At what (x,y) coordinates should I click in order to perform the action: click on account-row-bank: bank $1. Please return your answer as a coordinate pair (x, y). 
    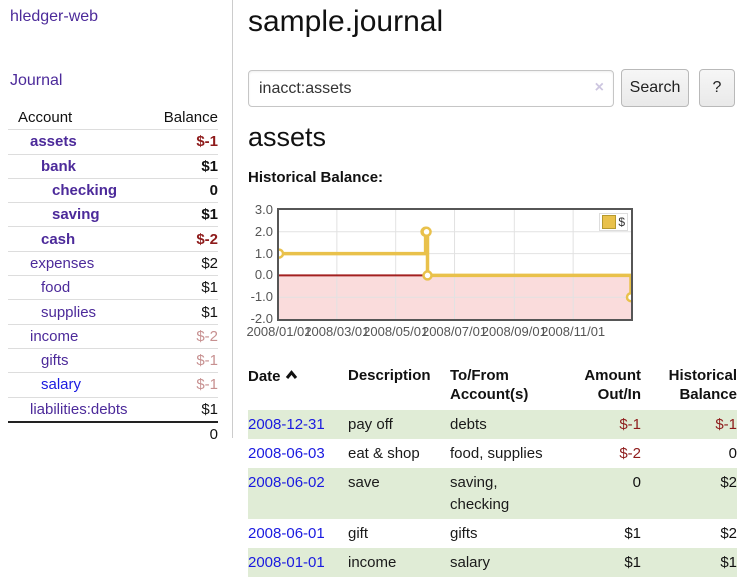
    Looking at the image, I should click on (113, 165).